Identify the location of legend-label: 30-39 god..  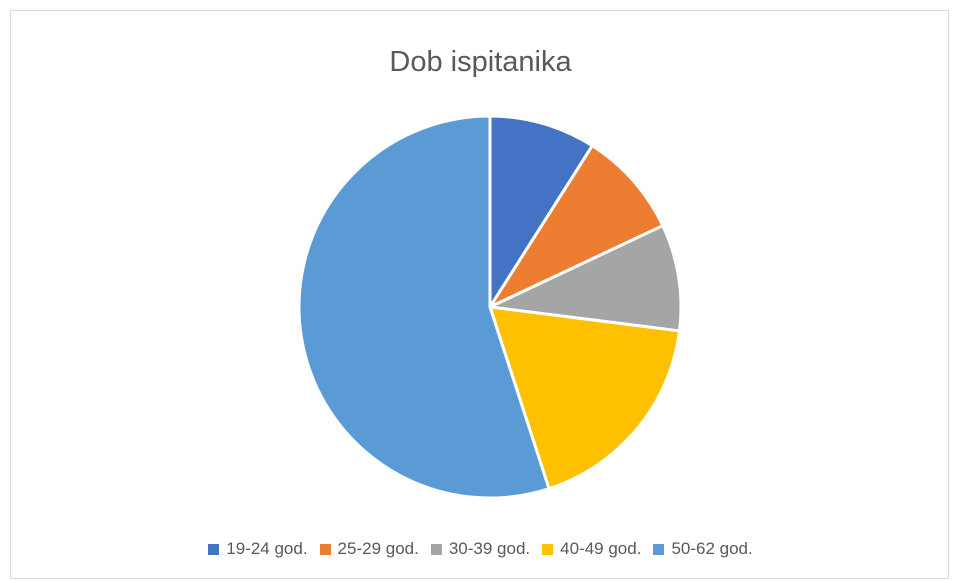
(489, 548).